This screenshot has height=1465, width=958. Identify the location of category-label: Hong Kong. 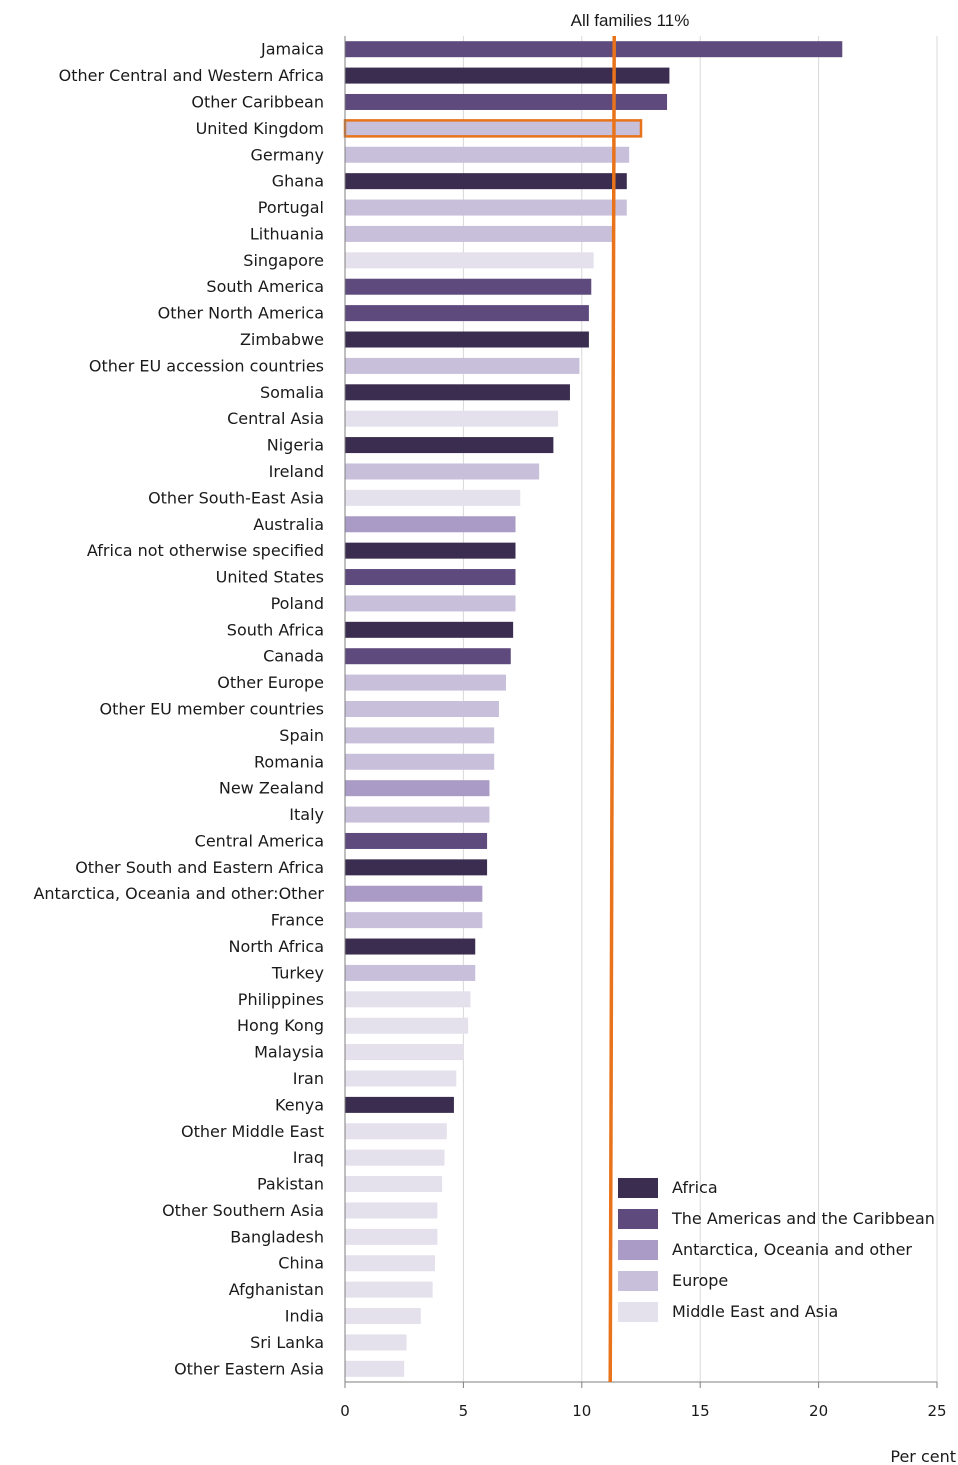
(280, 1025).